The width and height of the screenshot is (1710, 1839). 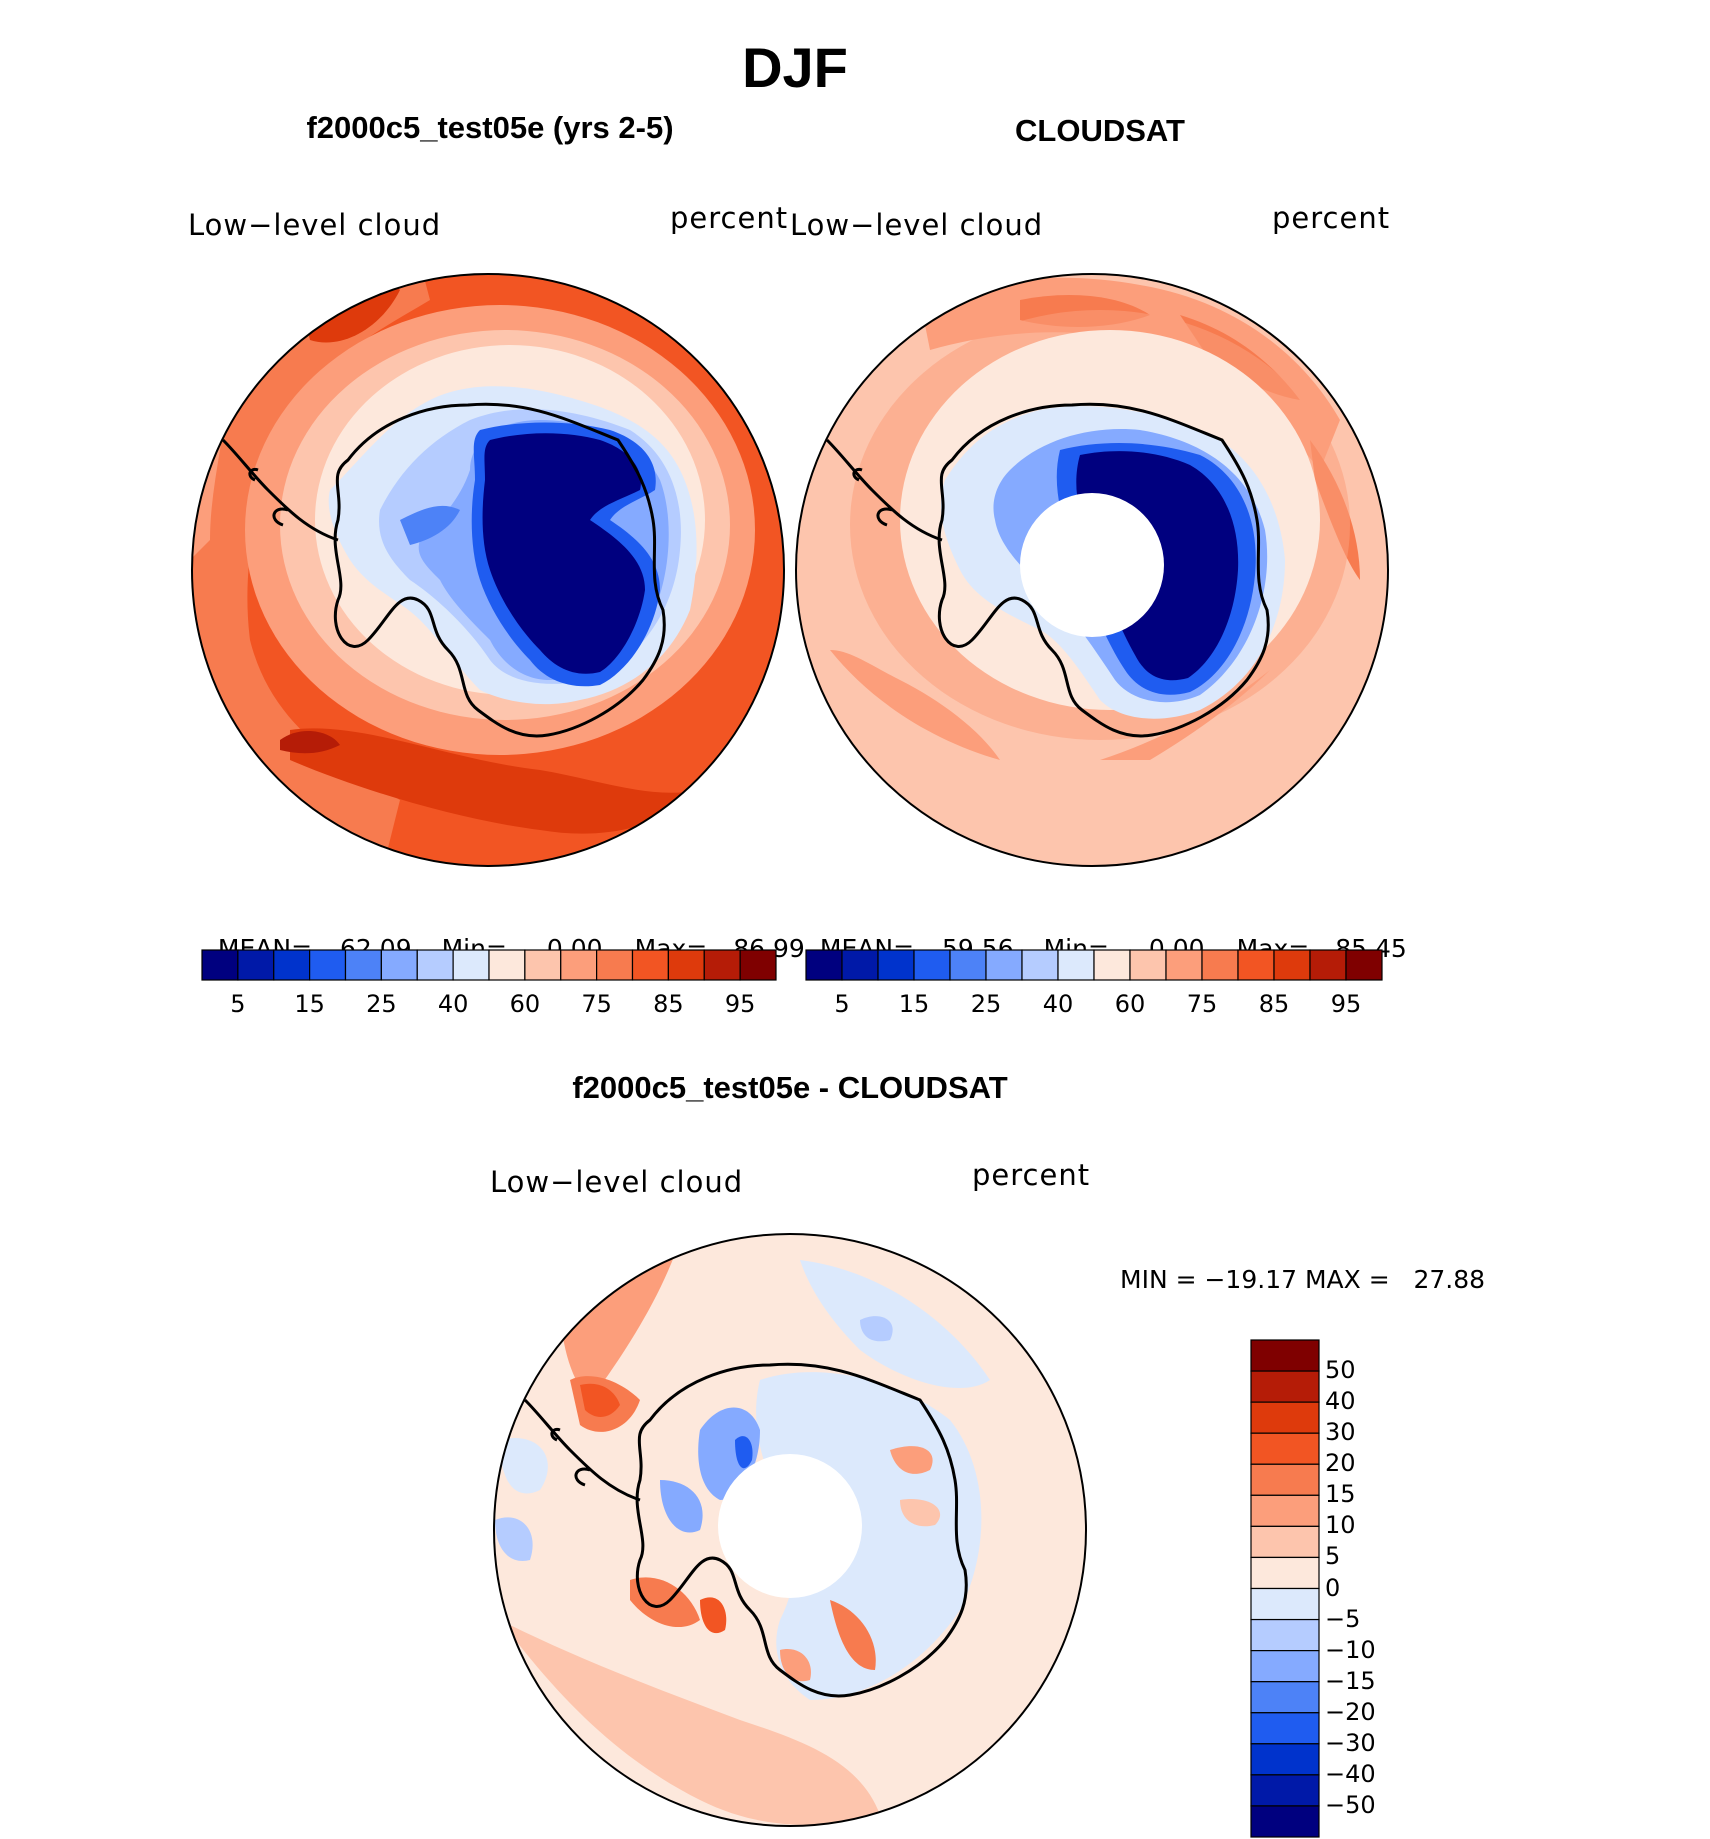 What do you see at coordinates (1092, 570) in the screenshot?
I see `map-obs` at bounding box center [1092, 570].